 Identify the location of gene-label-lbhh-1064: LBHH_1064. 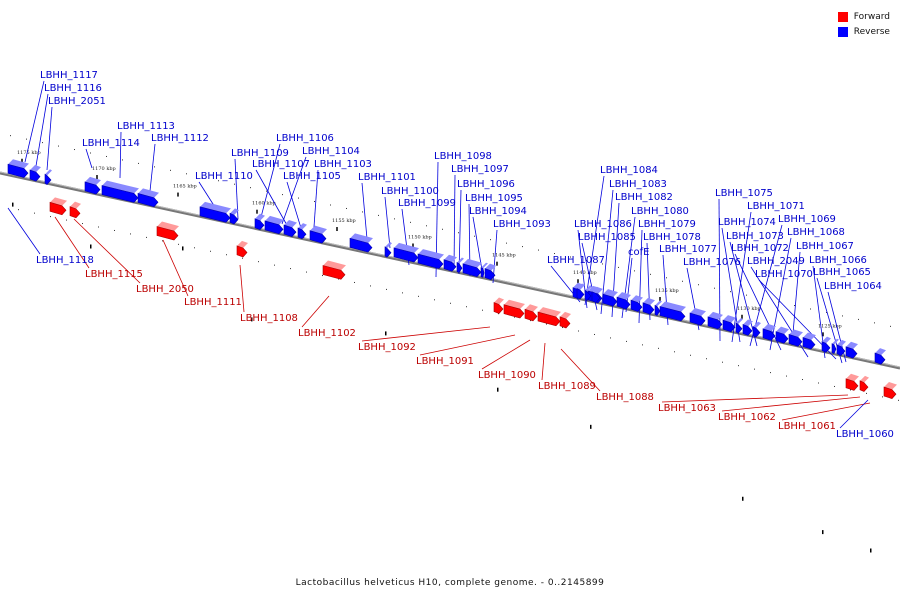
(853, 286).